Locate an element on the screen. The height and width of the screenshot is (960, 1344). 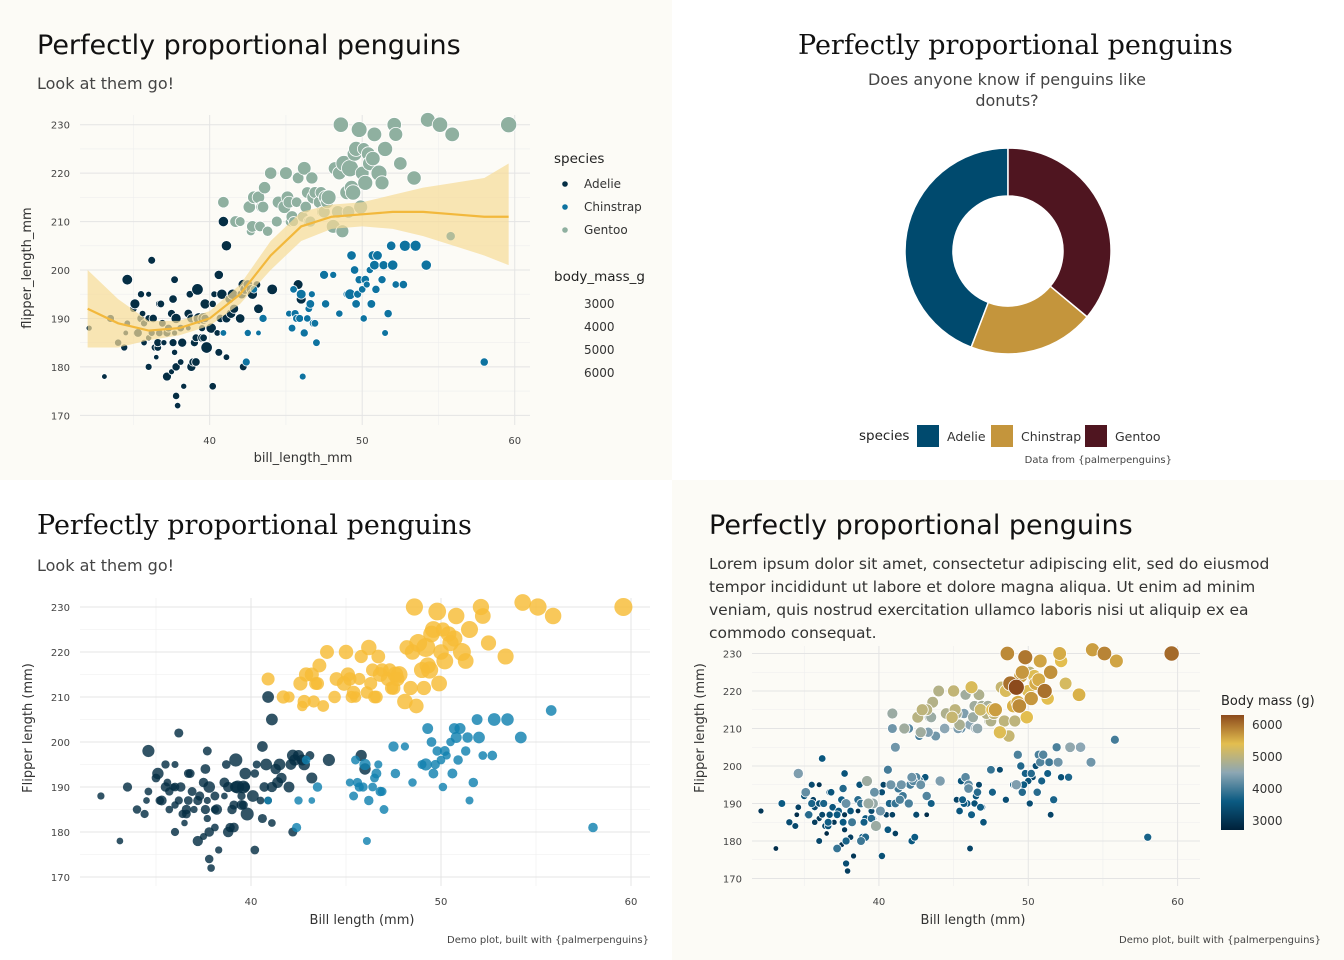
legend-key-chinstrap is located at coordinates (565, 207).